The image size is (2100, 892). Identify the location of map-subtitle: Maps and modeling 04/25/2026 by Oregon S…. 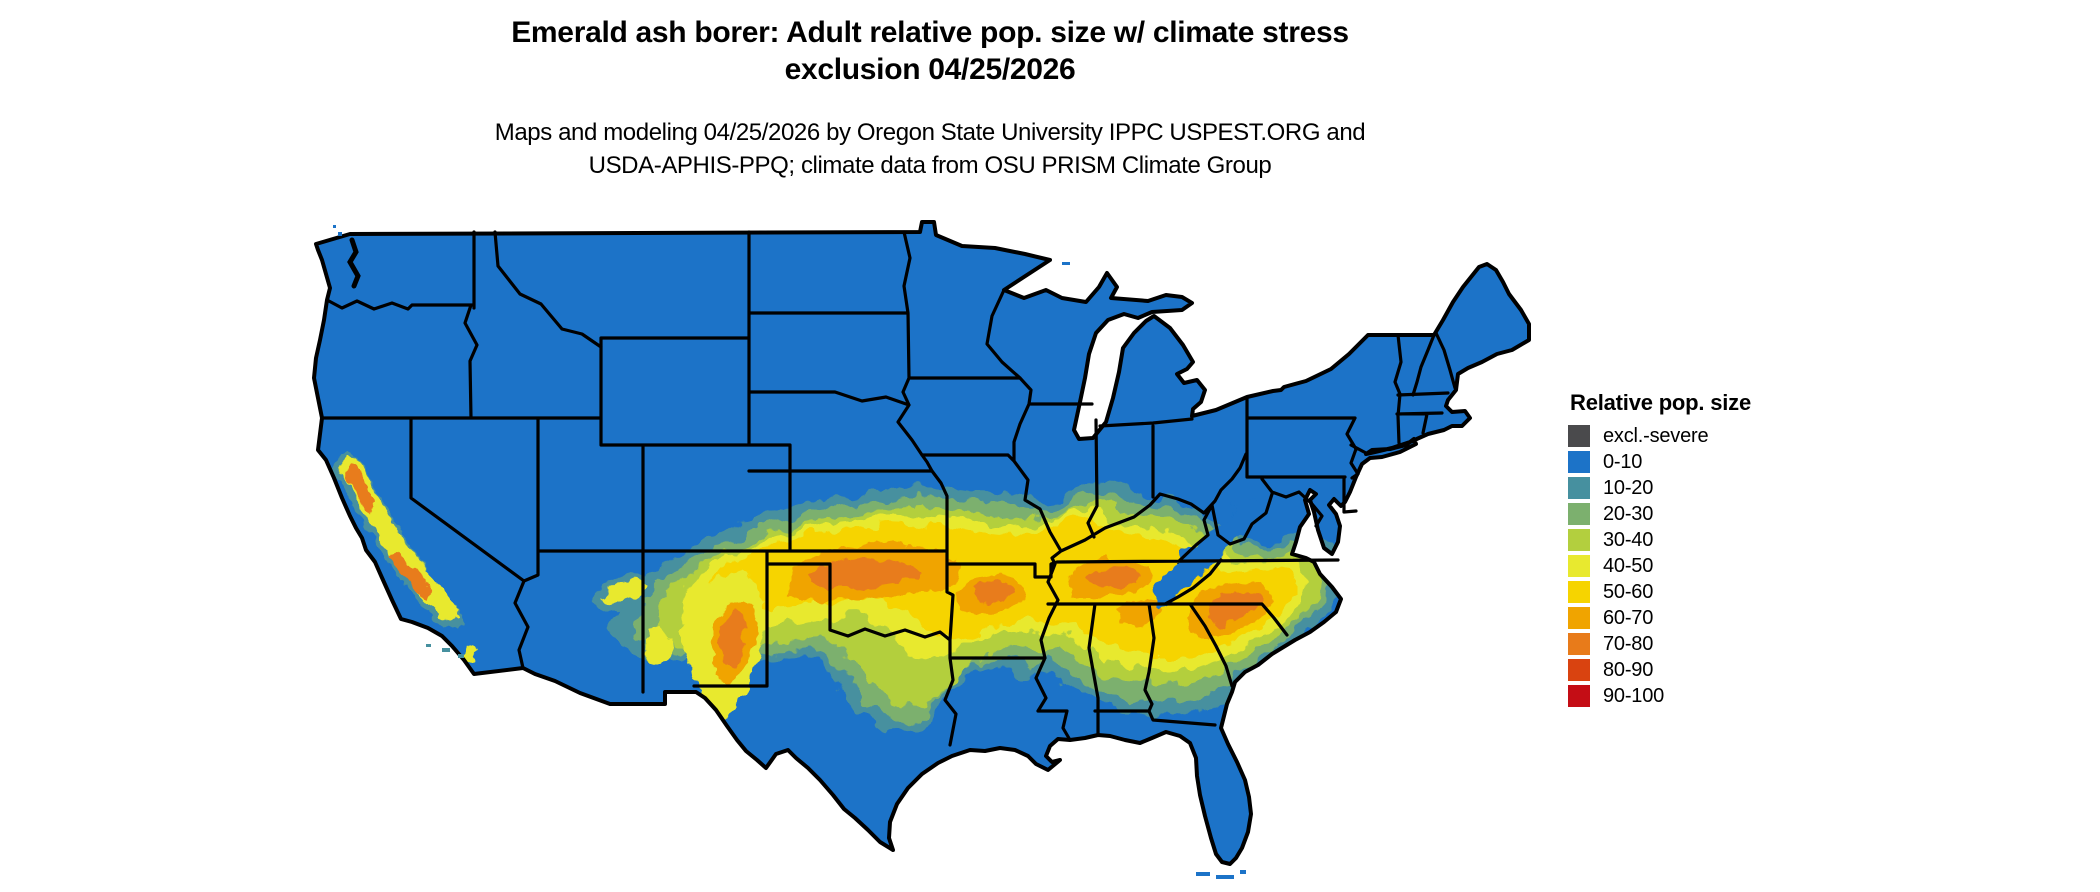
(930, 149).